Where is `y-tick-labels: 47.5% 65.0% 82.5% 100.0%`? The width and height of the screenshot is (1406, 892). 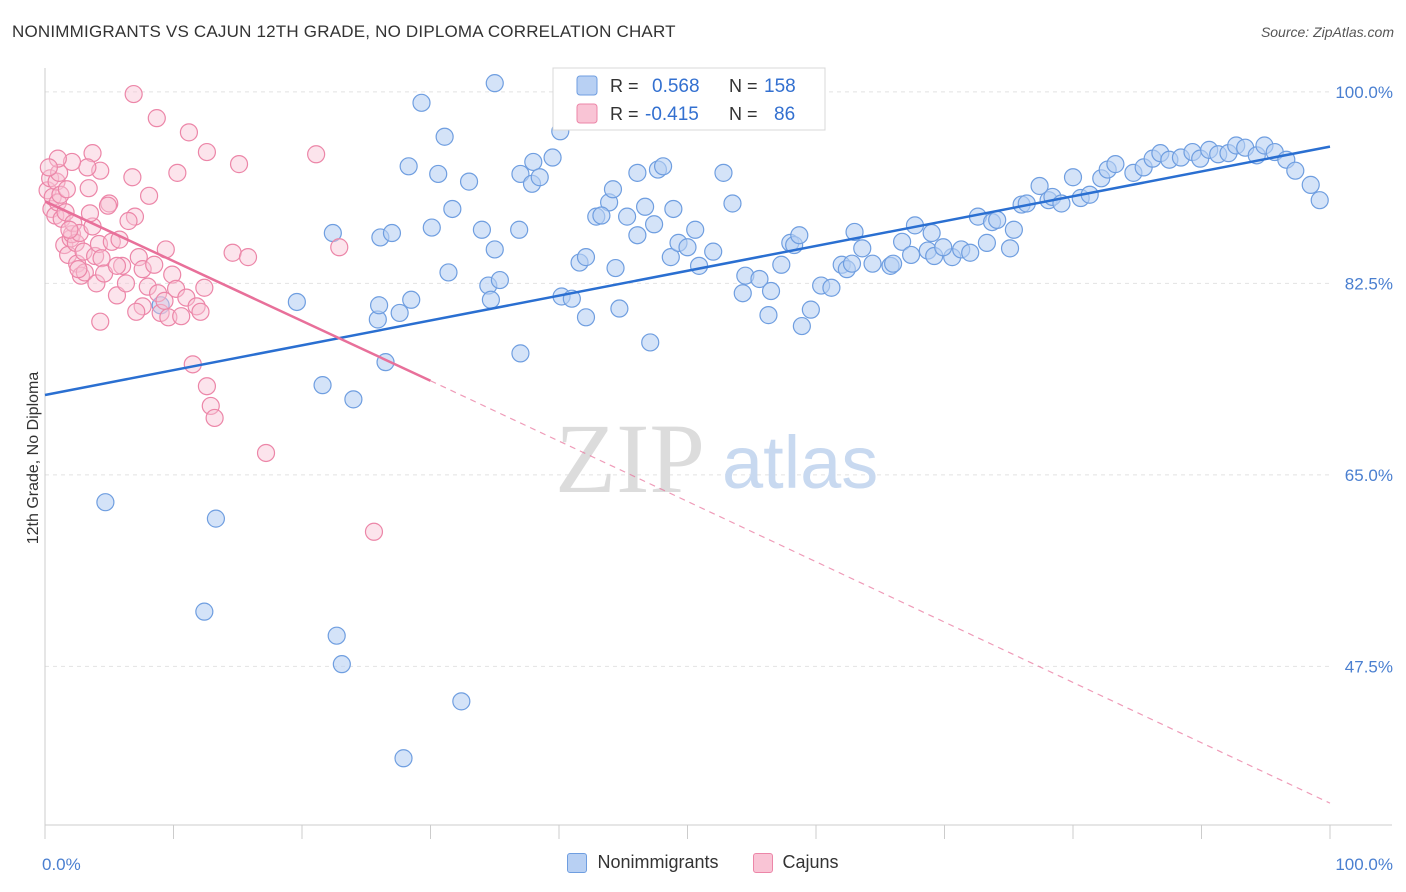
y-tick-labels: 47.5% 65.0% 82.5% 100.0% is located at coordinates (1364, 379).